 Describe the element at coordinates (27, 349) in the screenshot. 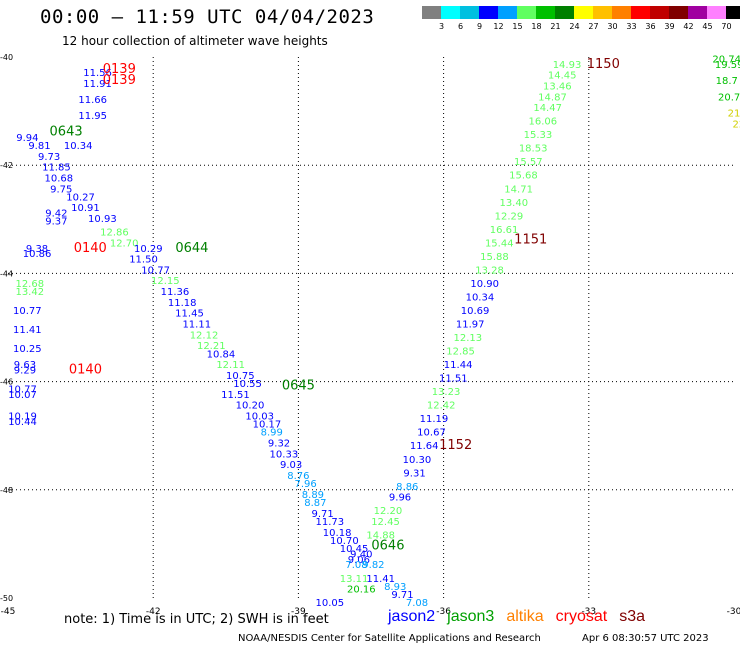

I see `swh-value-label: 10.25` at that location.